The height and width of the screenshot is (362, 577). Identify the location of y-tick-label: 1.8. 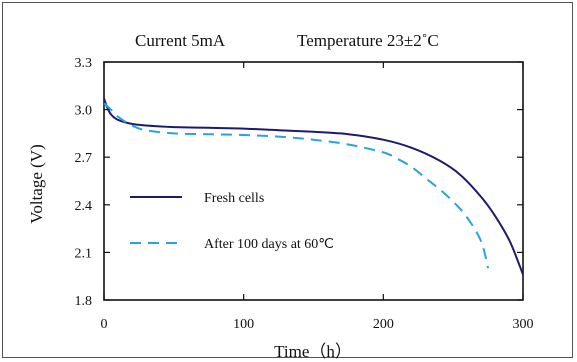
(84, 301).